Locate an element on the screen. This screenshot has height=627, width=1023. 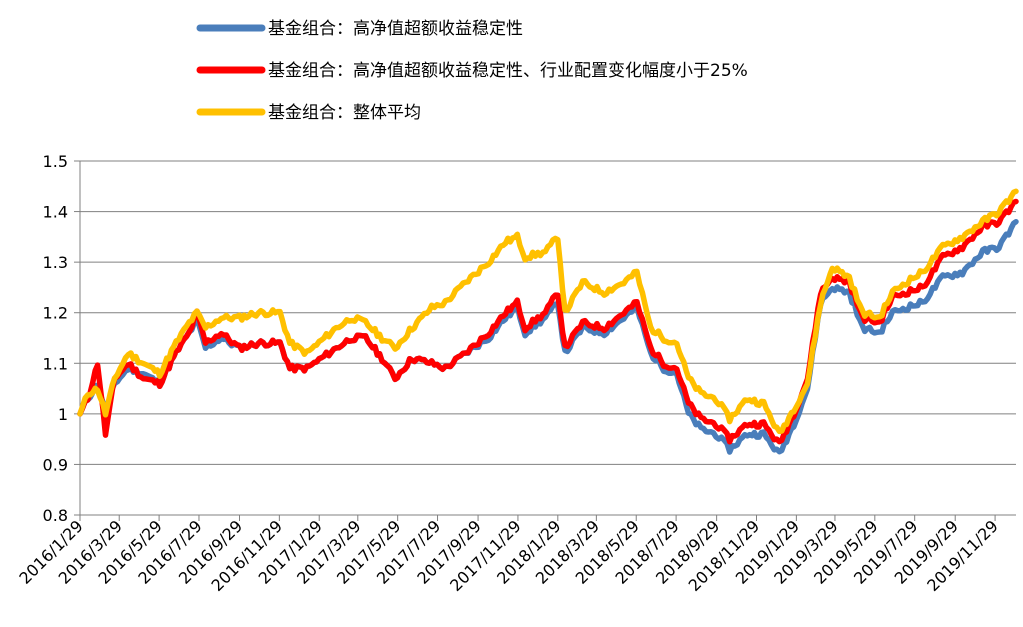
y-tick-label: 1 is located at coordinates (63, 414).